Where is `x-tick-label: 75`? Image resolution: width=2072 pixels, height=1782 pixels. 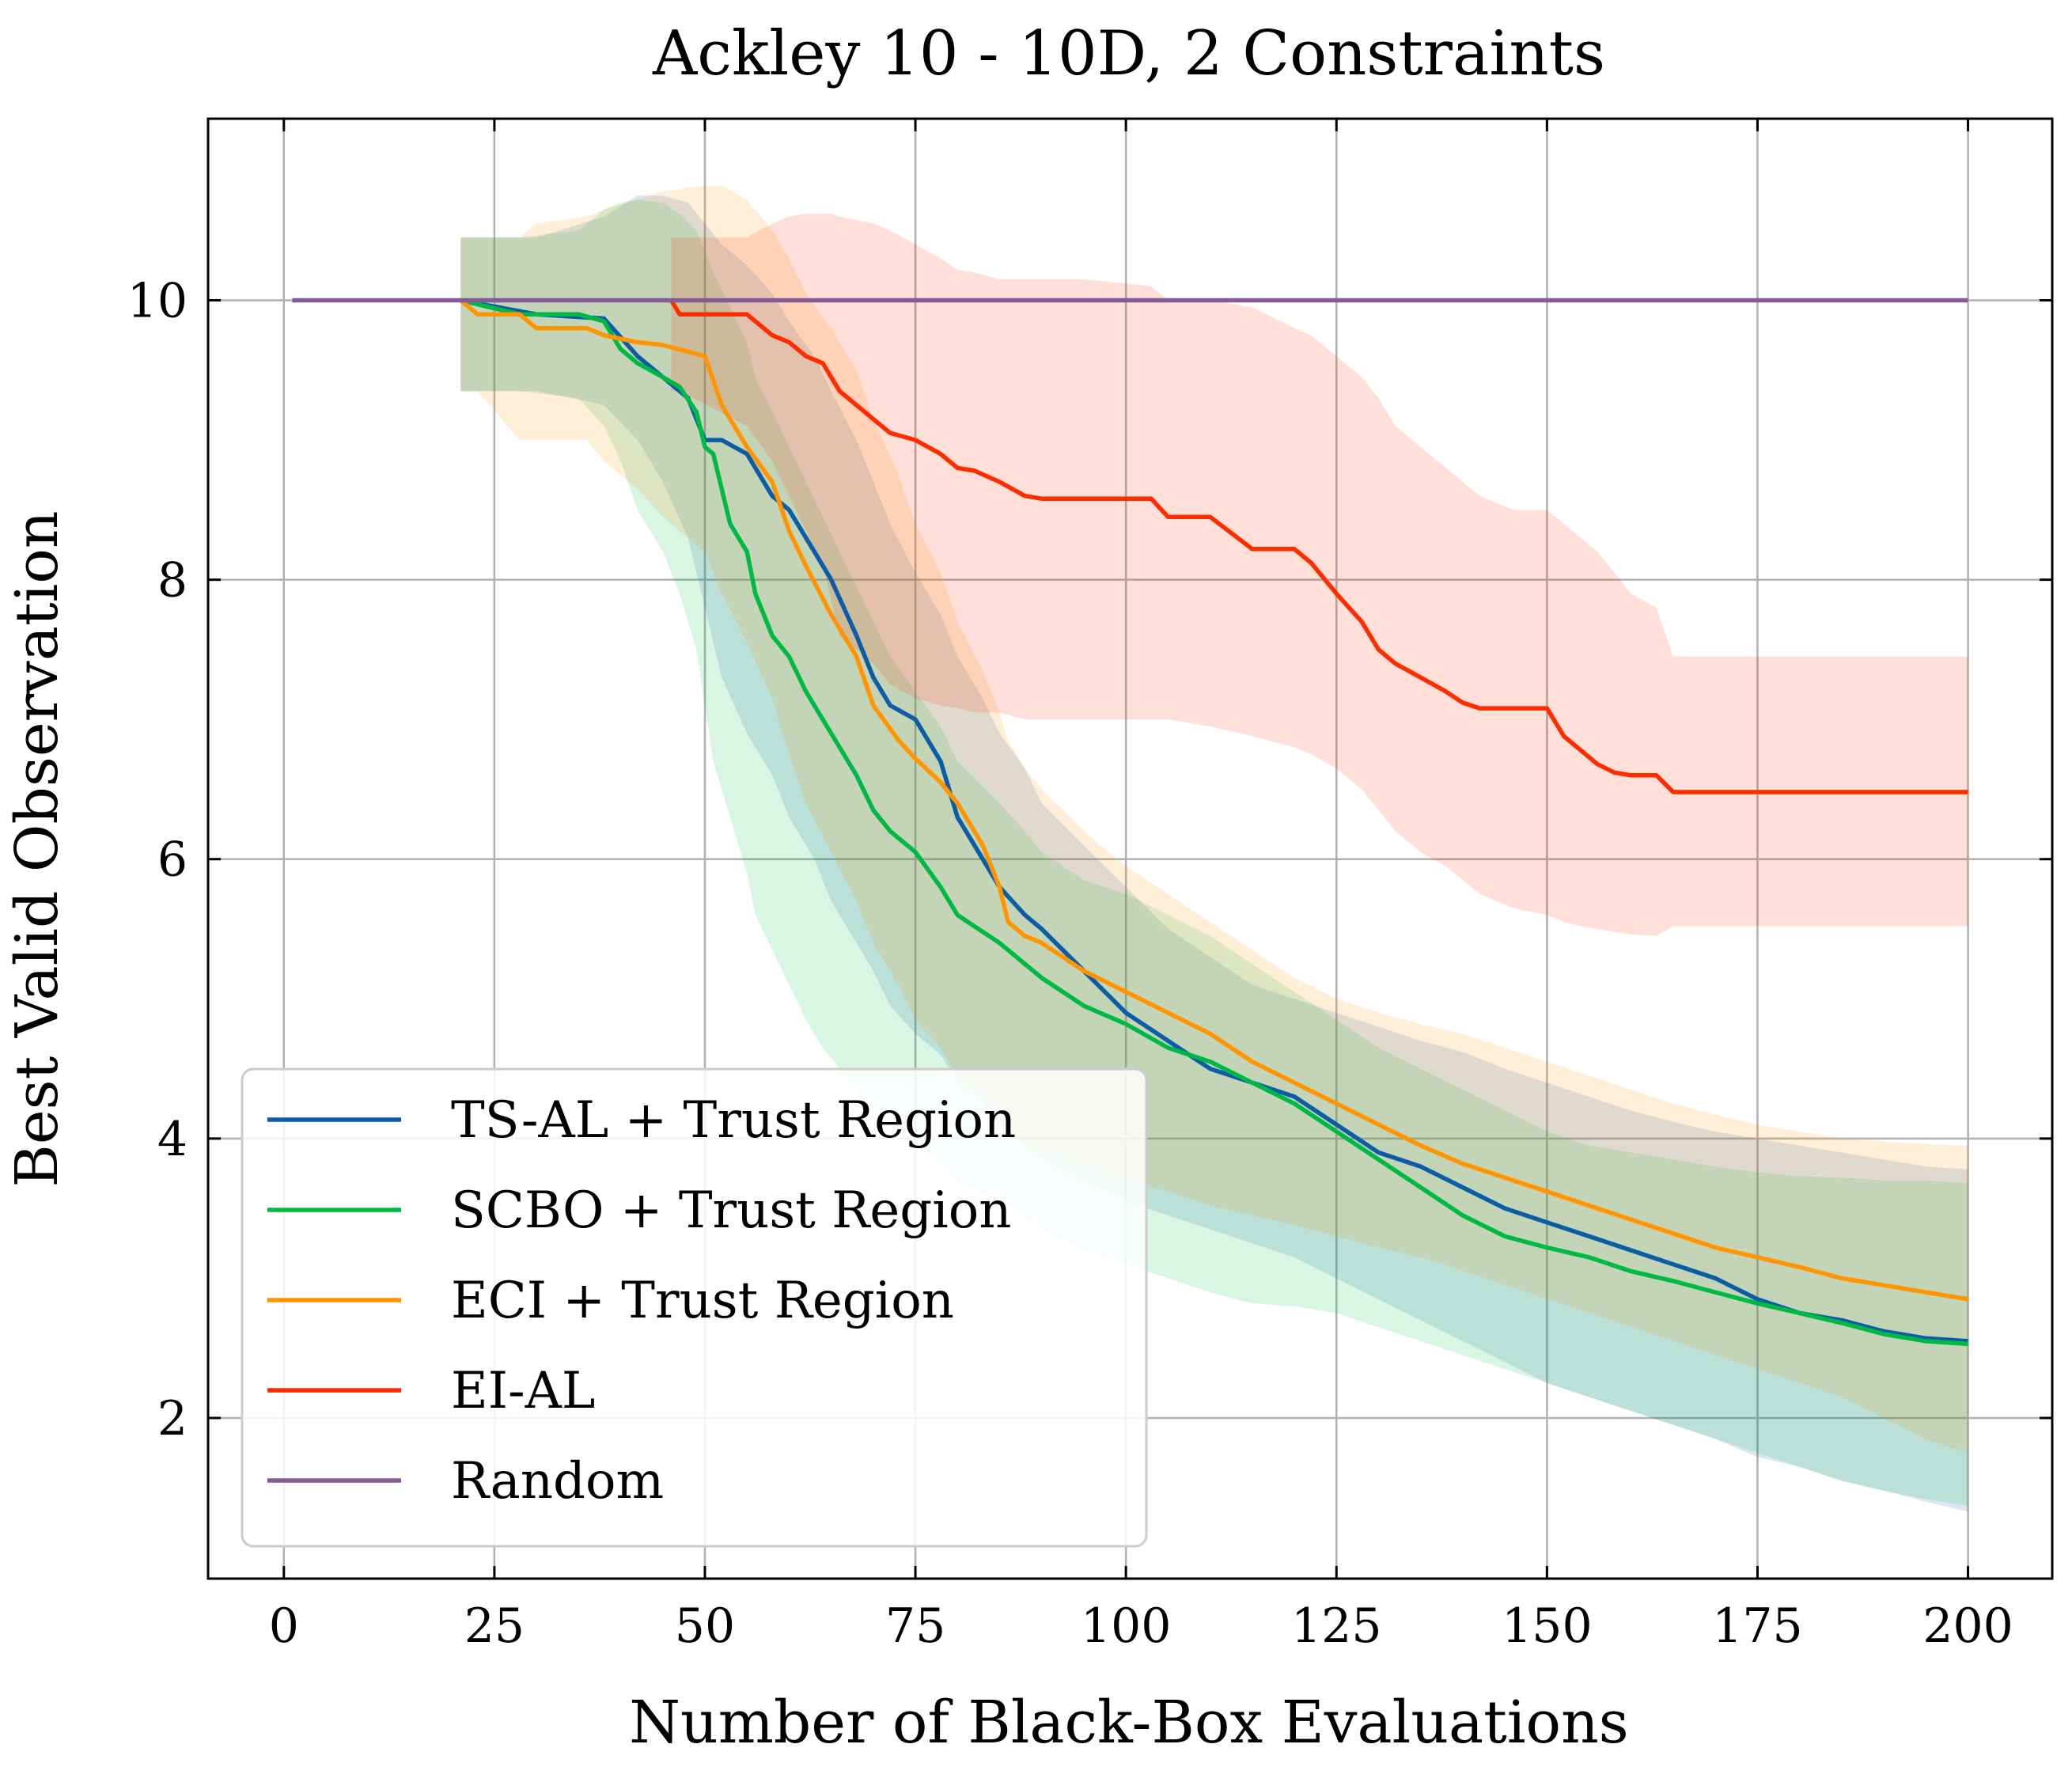 x-tick-label: 75 is located at coordinates (915, 1626).